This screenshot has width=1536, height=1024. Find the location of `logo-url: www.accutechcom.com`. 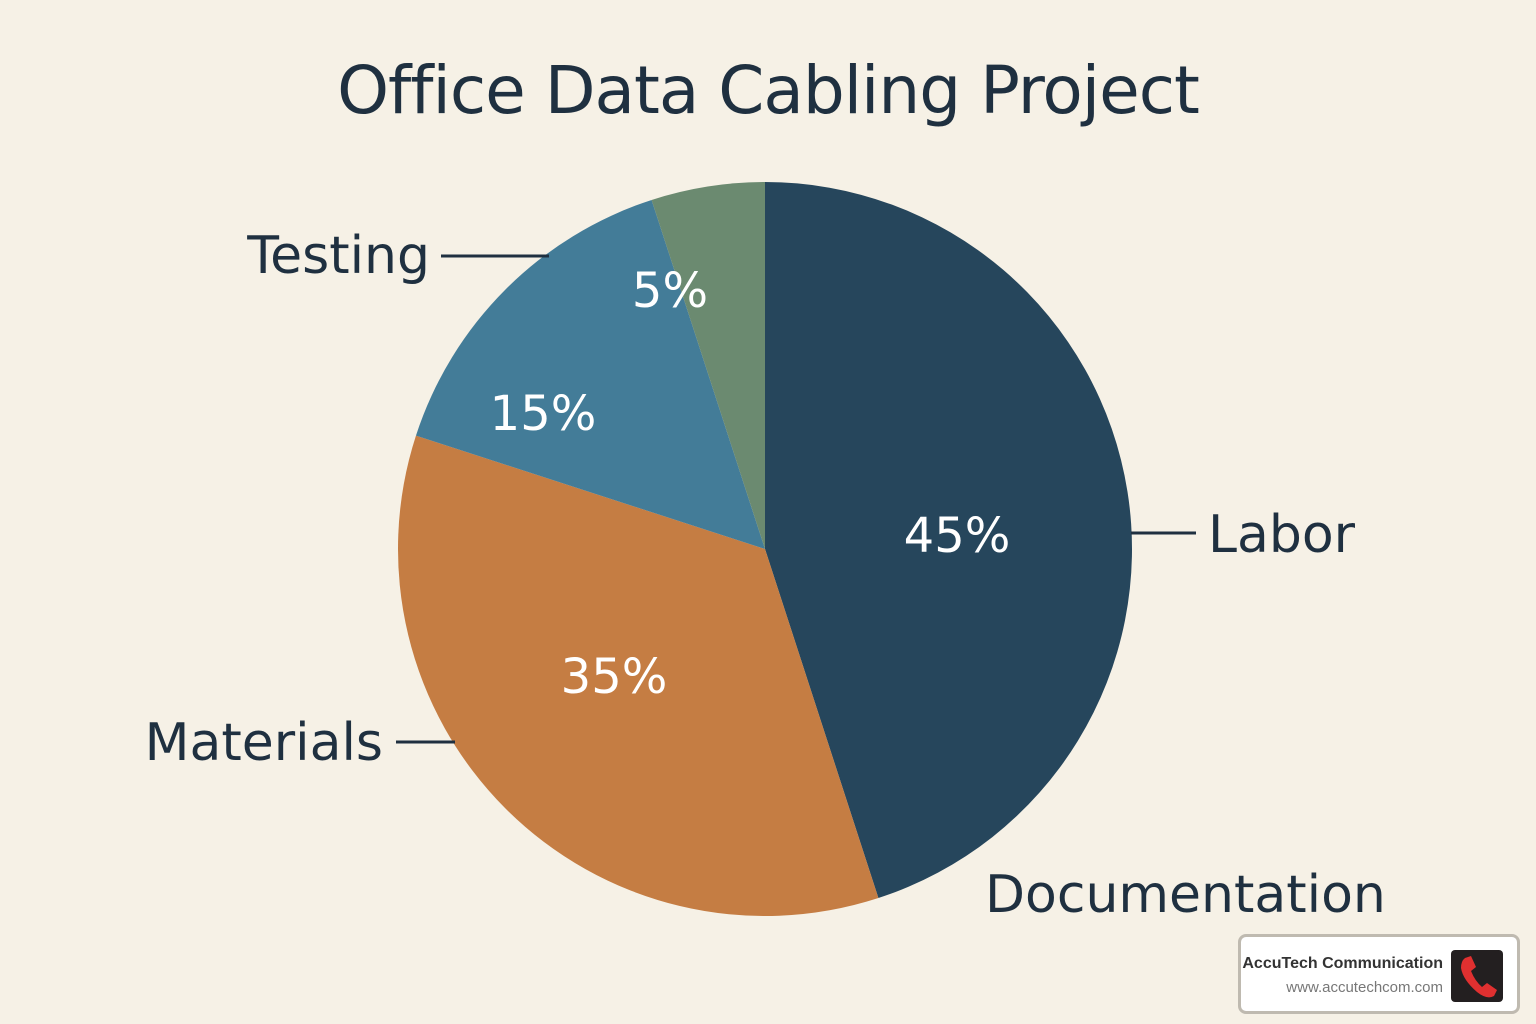

logo-url: www.accutechcom.com is located at coordinates (1364, 987).